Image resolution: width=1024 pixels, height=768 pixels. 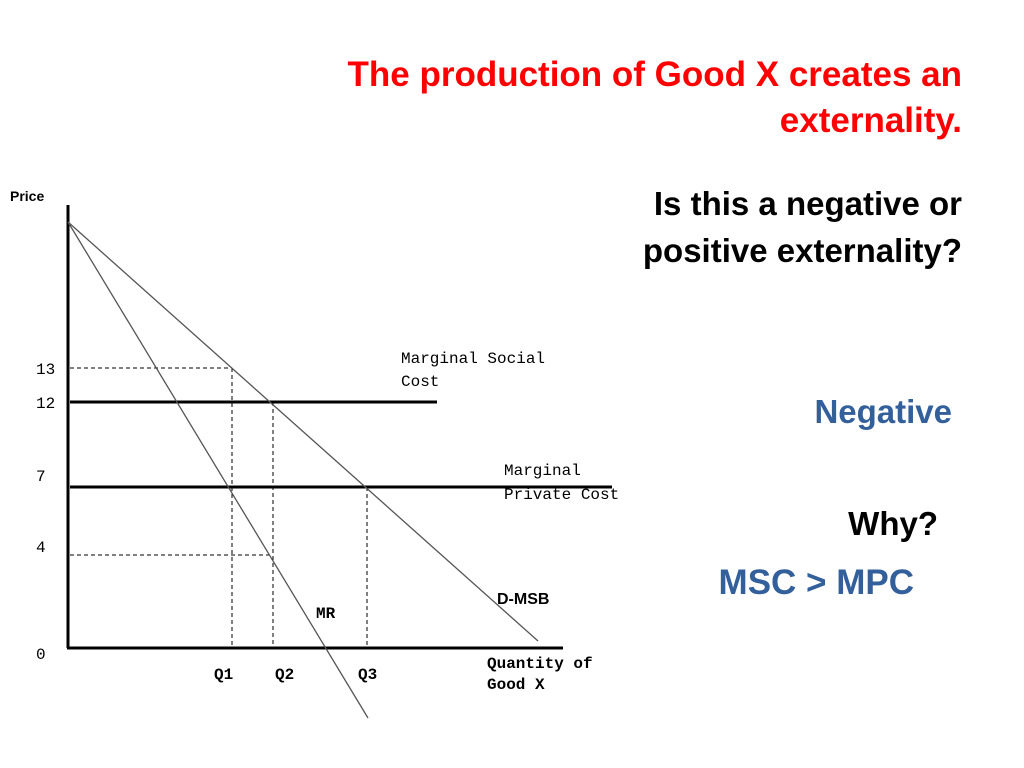 What do you see at coordinates (41, 655) in the screenshot?
I see `price-tick-0: 0` at bounding box center [41, 655].